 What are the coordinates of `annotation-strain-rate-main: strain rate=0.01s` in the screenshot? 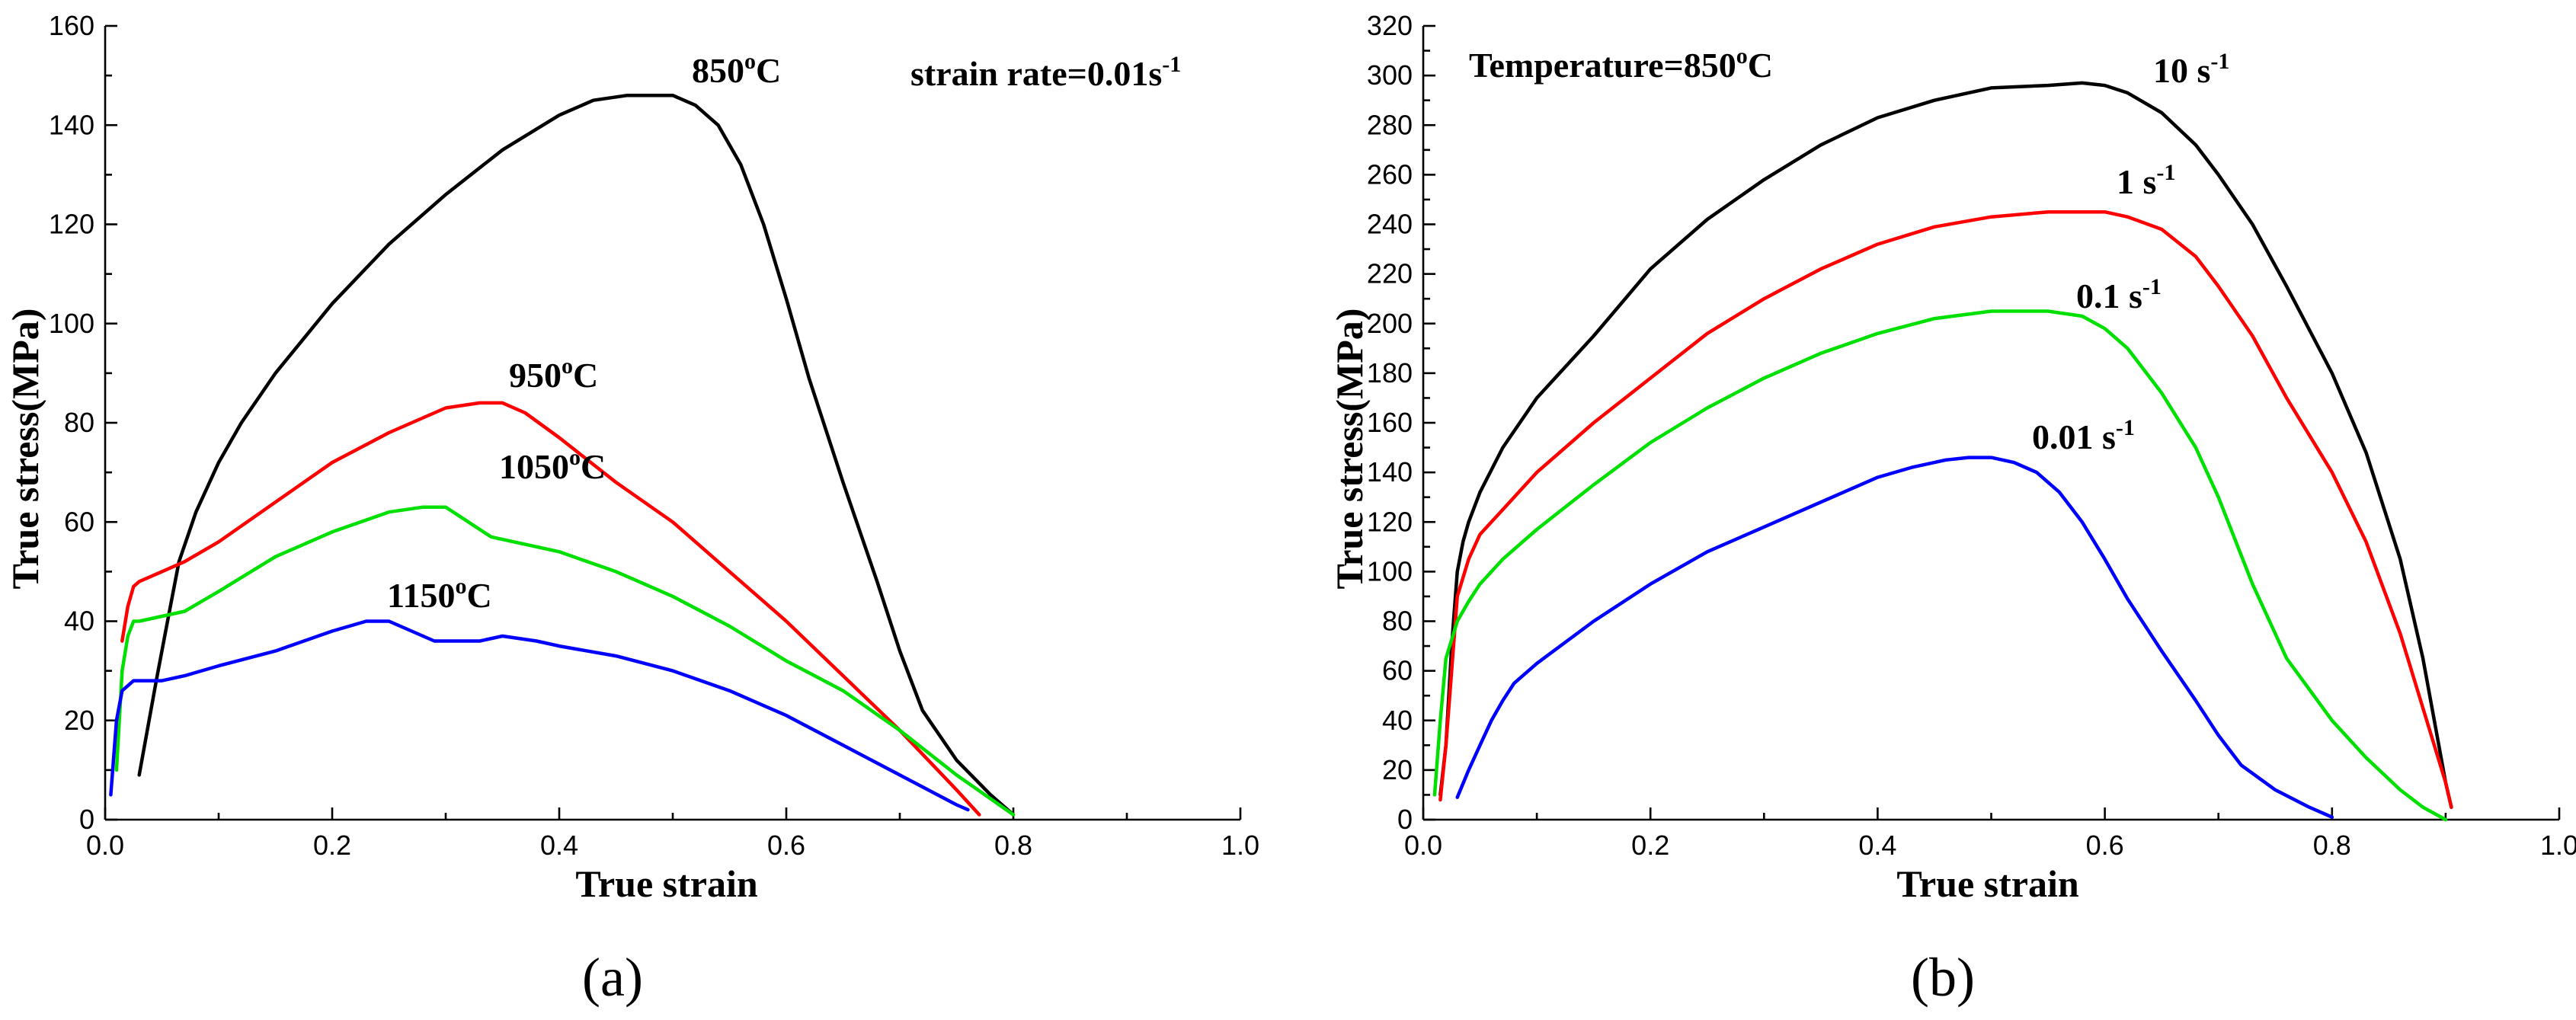 It's located at (1036, 73).